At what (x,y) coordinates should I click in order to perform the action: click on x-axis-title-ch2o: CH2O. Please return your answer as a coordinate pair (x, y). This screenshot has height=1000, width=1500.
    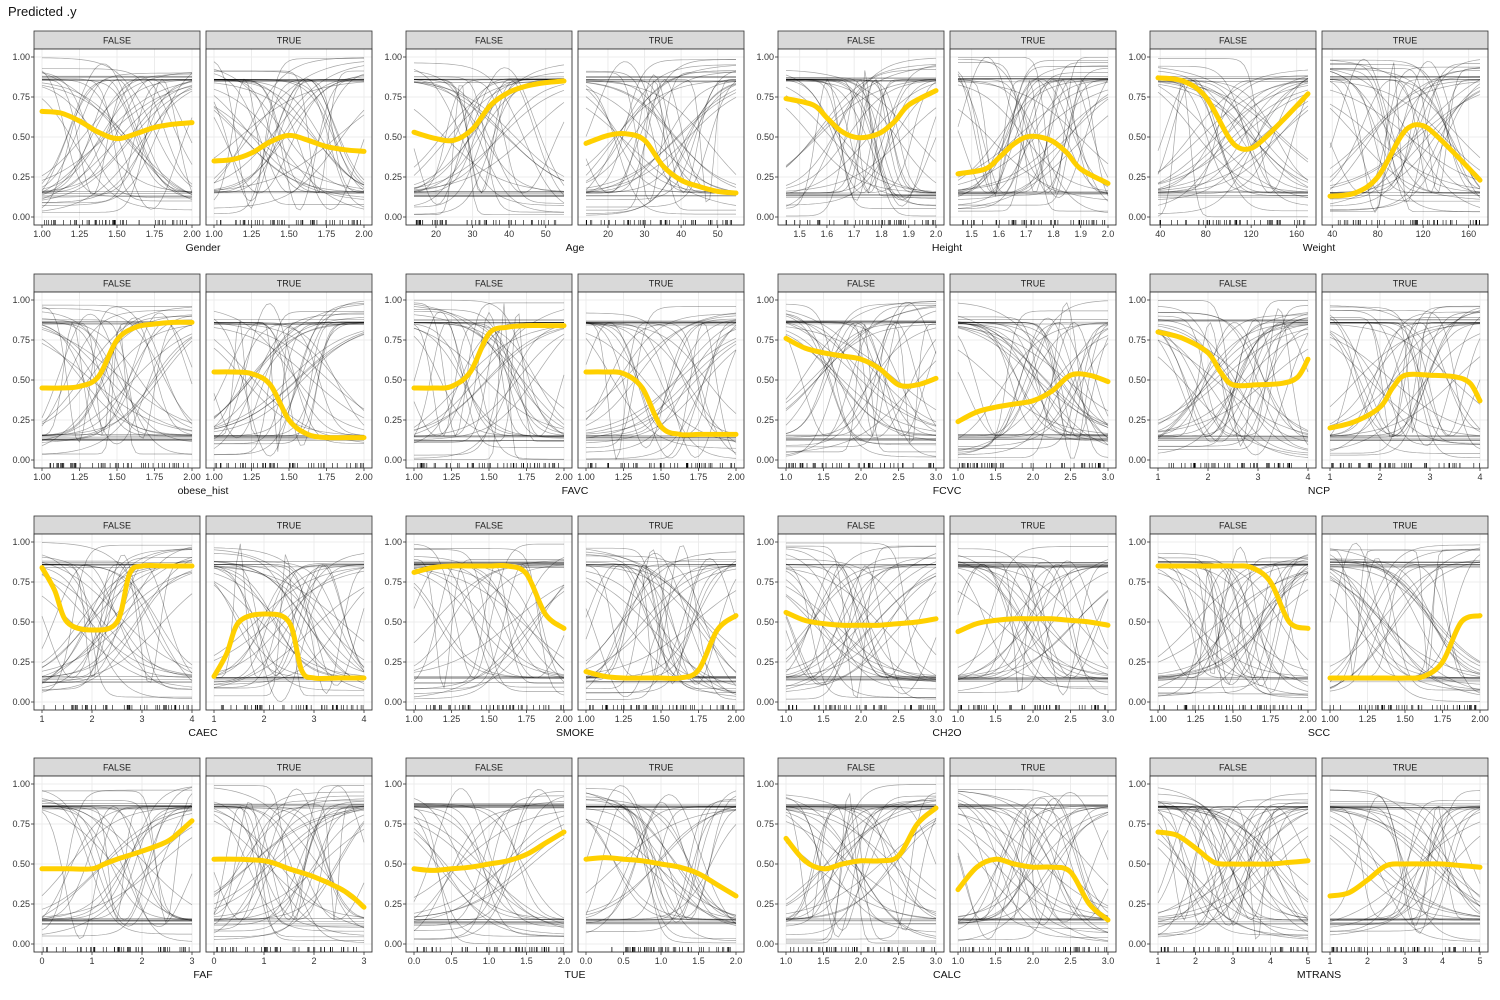
    Looking at the image, I should click on (946, 733).